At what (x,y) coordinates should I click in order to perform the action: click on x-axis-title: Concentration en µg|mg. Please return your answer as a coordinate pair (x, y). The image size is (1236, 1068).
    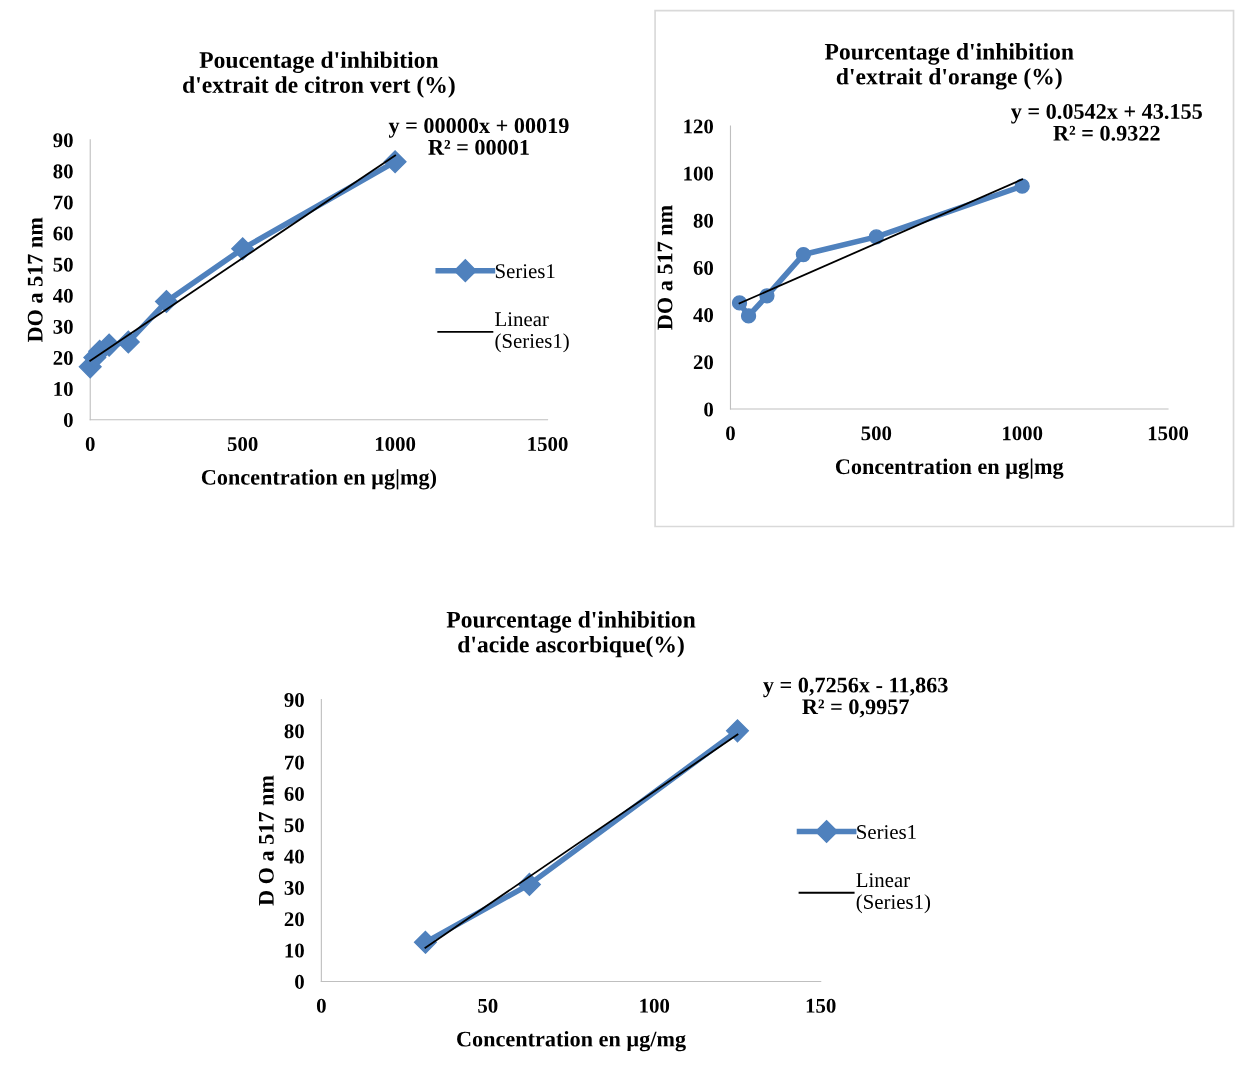
    Looking at the image, I should click on (949, 468).